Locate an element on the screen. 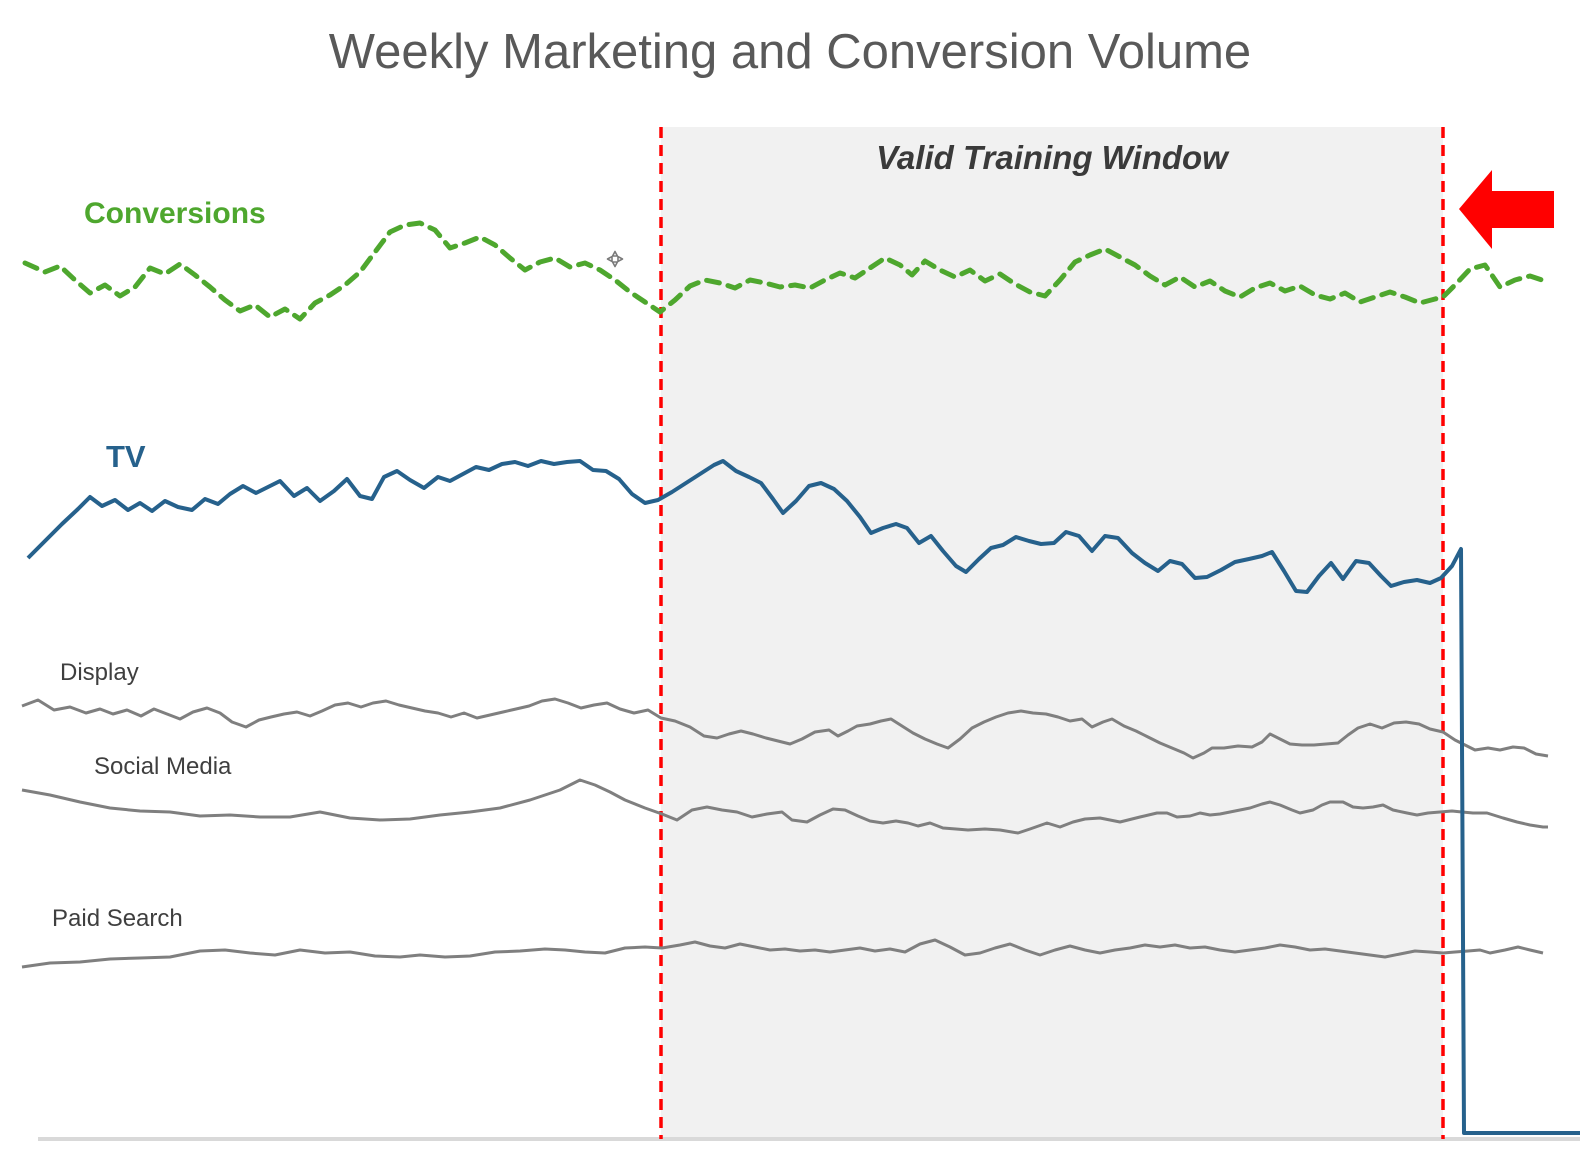  conversions-line is located at coordinates (785, 271).